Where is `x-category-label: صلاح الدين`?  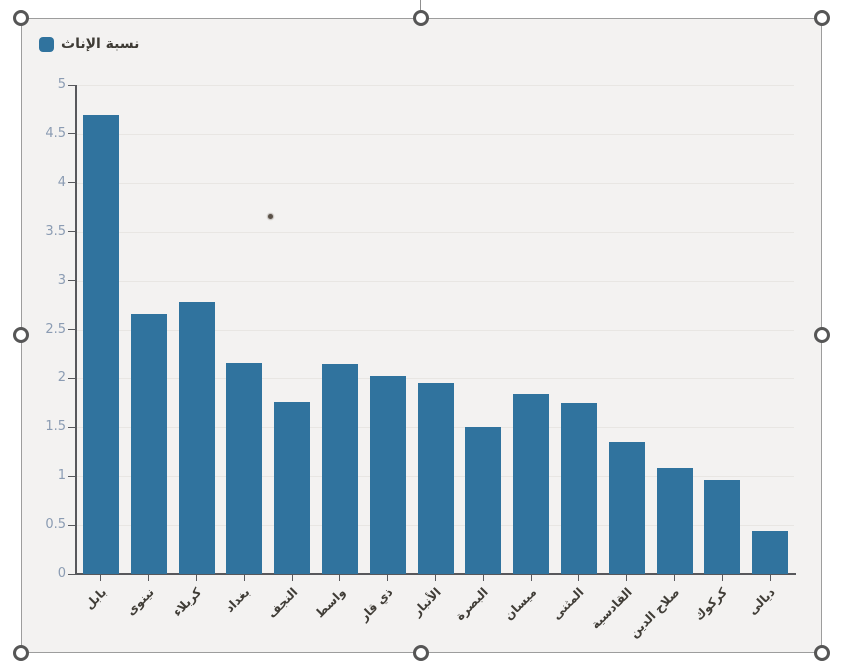 x-category-label: صلاح الدين is located at coordinates (654, 613).